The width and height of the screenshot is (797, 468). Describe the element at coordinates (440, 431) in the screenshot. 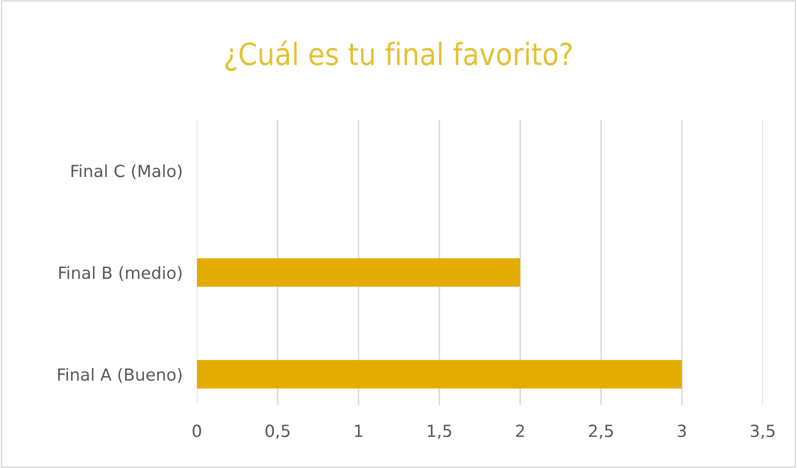

I see `x-tick-label: 1,5` at that location.